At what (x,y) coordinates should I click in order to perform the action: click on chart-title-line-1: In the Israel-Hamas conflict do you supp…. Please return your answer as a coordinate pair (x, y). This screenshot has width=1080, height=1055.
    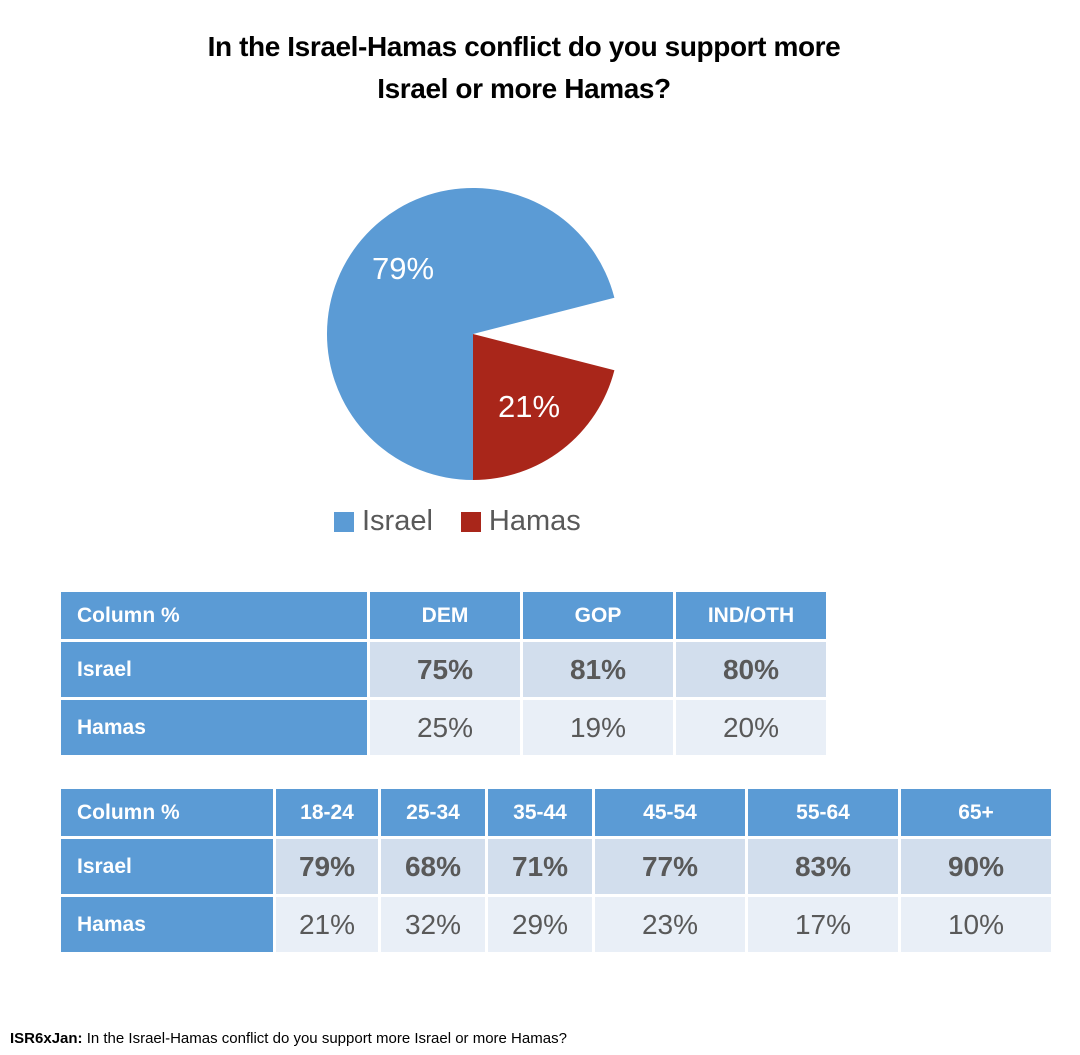
    Looking at the image, I should click on (524, 46).